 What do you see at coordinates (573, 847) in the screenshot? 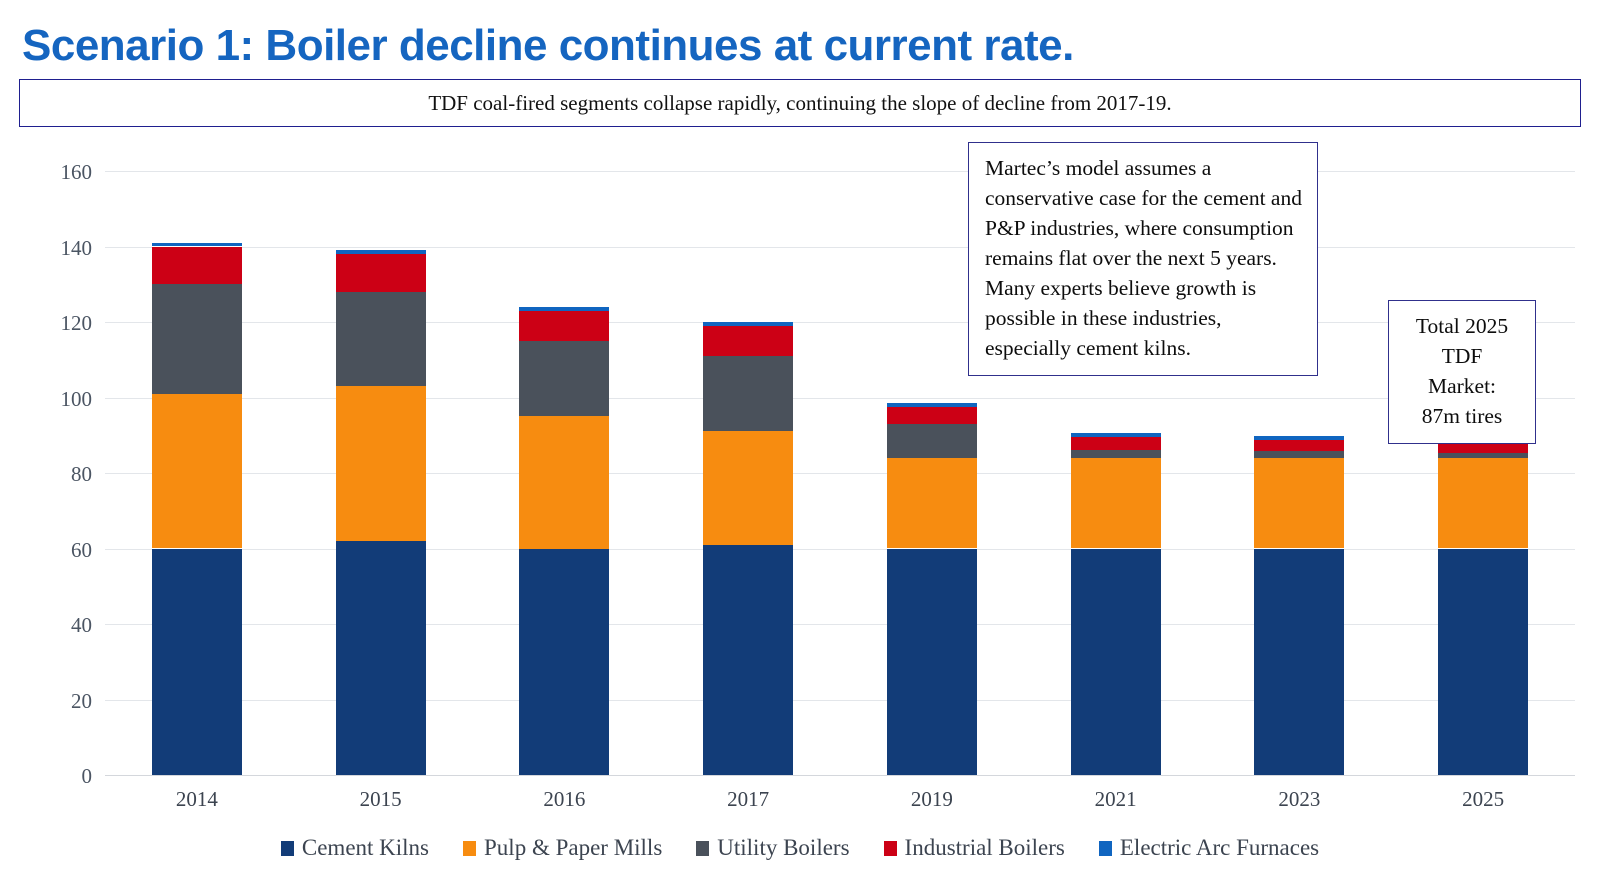
I see `legend-label: Pulp & Paper Mills` at bounding box center [573, 847].